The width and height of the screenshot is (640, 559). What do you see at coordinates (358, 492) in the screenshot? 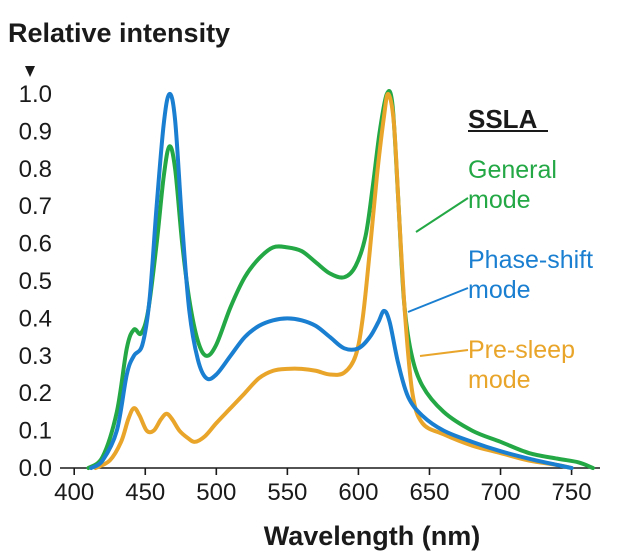
I see `x-tick-label: 600` at bounding box center [358, 492].